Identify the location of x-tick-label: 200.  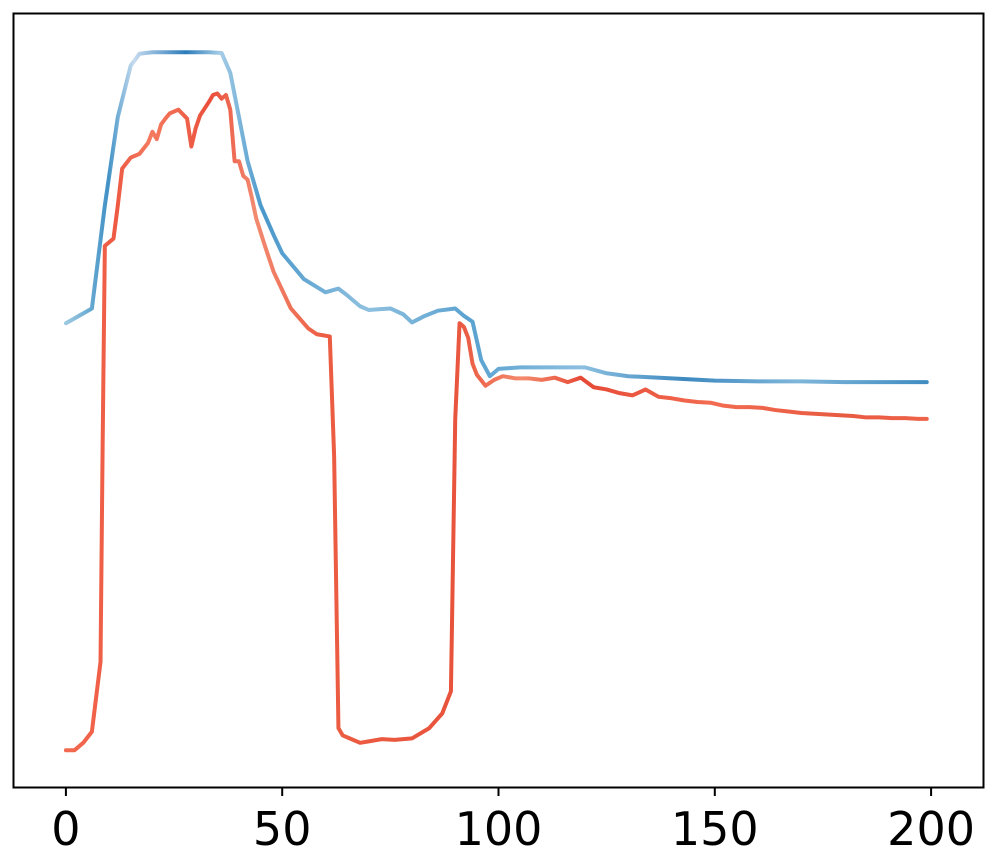
(931, 829).